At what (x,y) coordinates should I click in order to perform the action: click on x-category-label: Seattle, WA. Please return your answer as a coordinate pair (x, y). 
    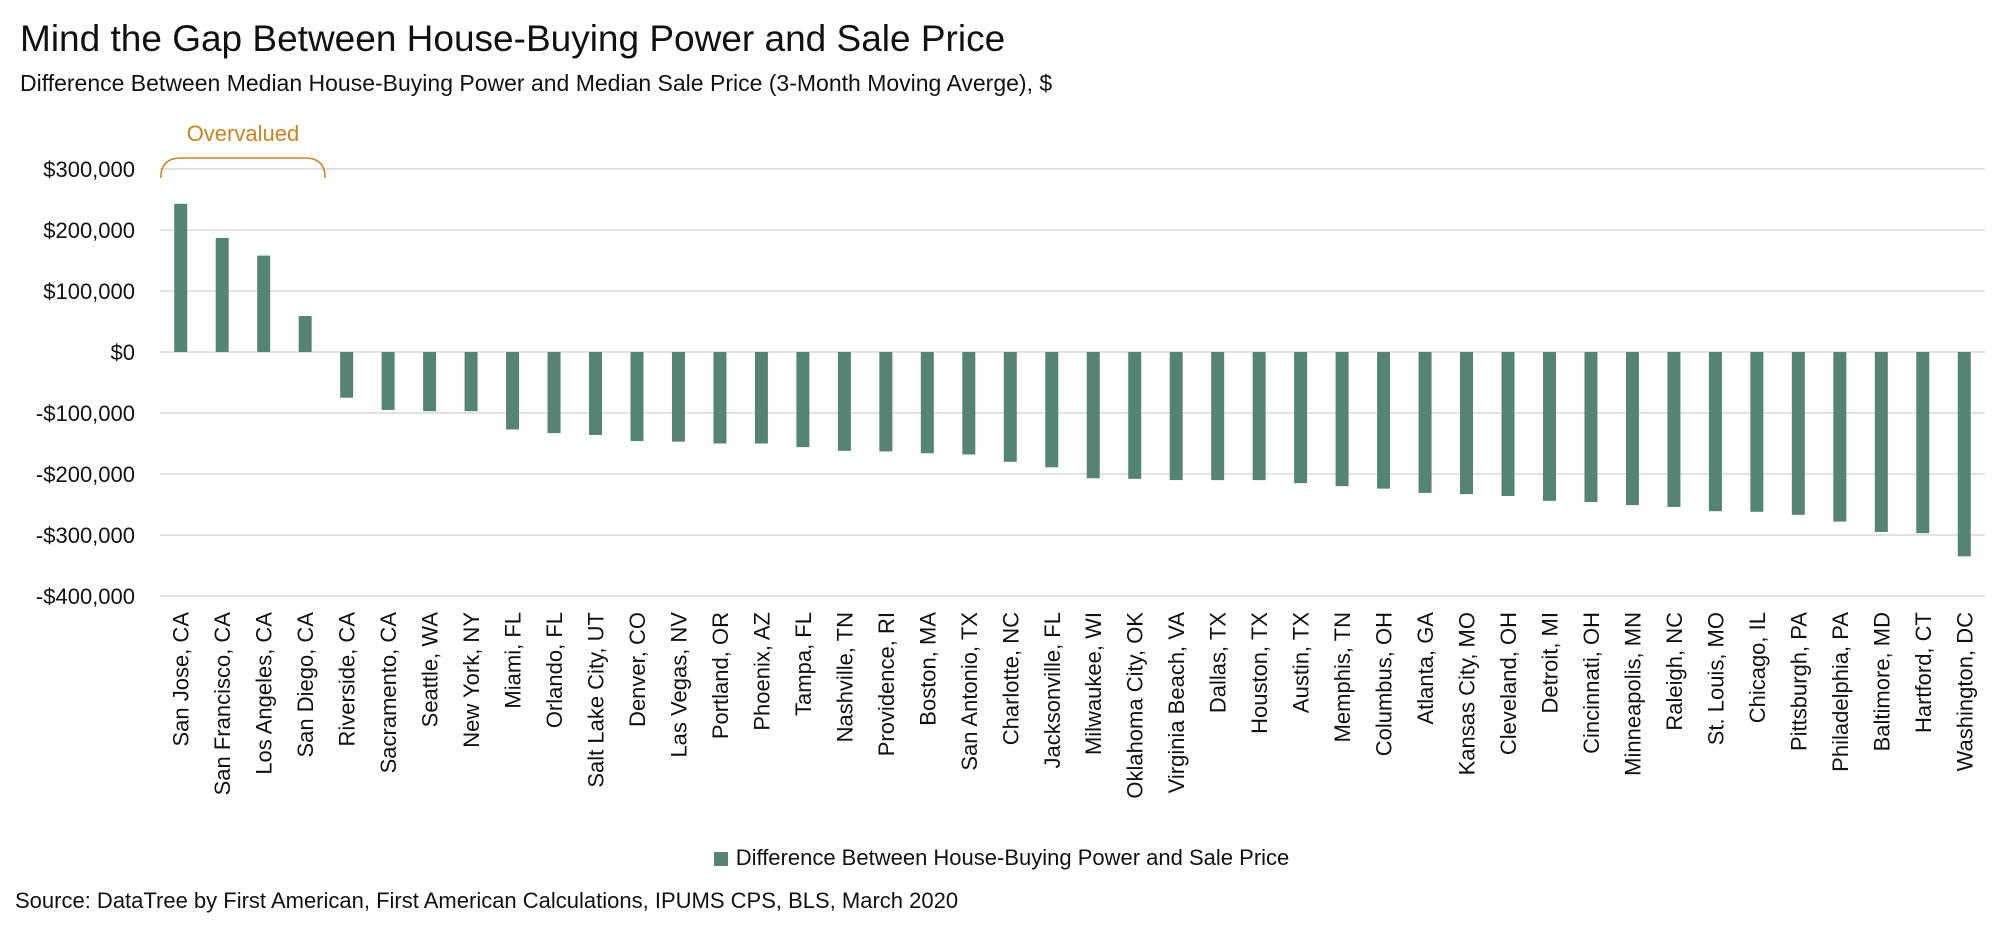
    Looking at the image, I should click on (430, 670).